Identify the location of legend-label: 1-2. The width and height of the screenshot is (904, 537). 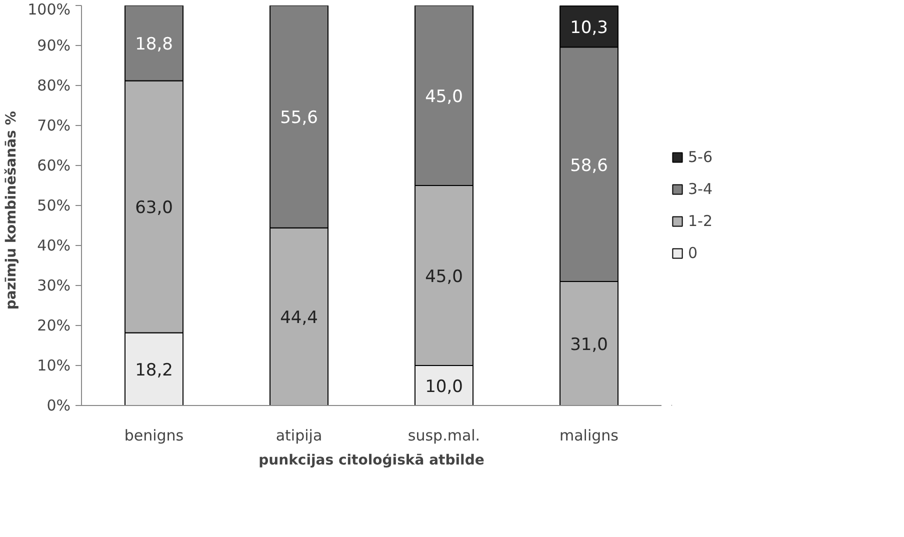
(700, 221).